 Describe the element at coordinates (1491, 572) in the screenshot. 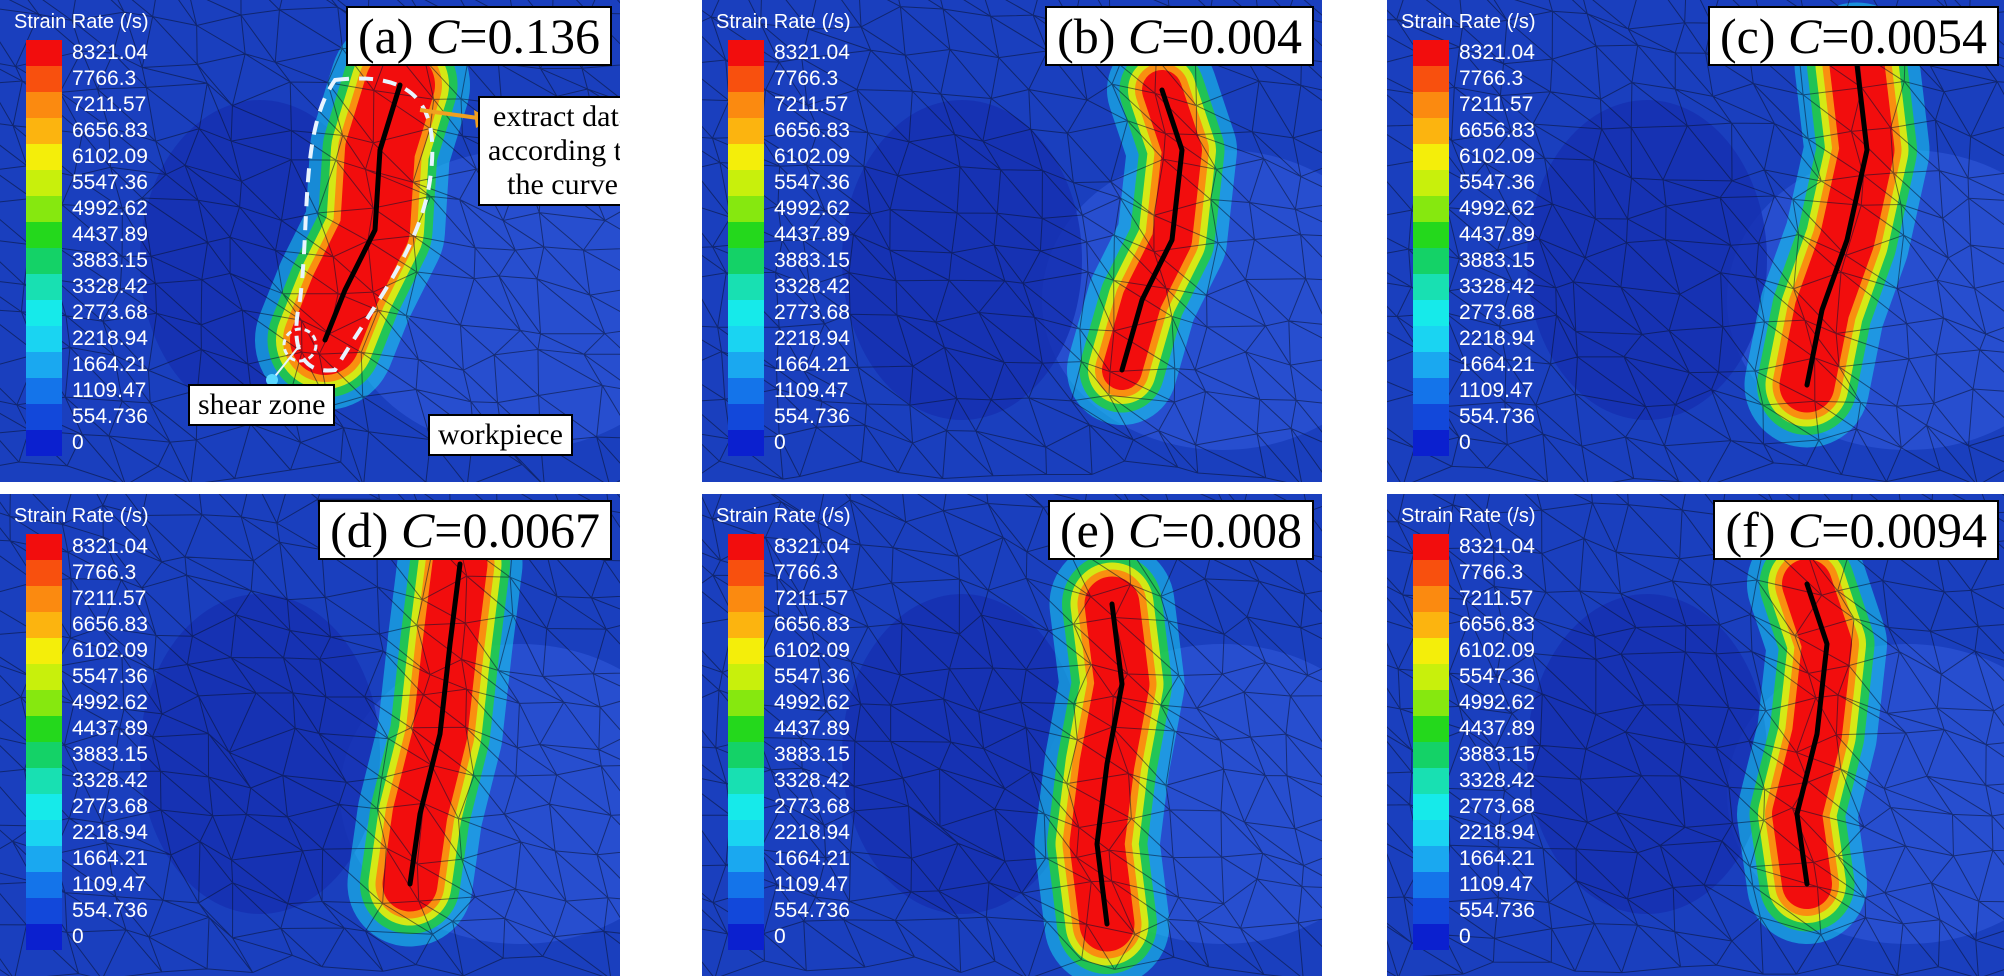

I see `colorbar-tick-label: 7766.3` at that location.